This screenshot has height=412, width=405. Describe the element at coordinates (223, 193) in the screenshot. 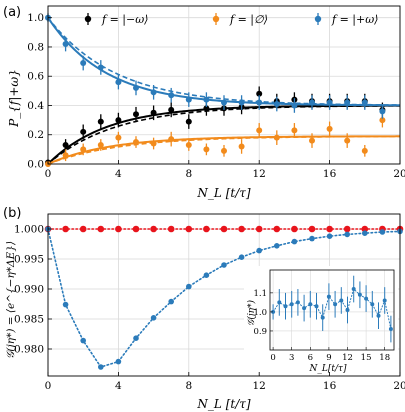

I see `chart-a-xlabel: N_L [t/τ]` at that location.